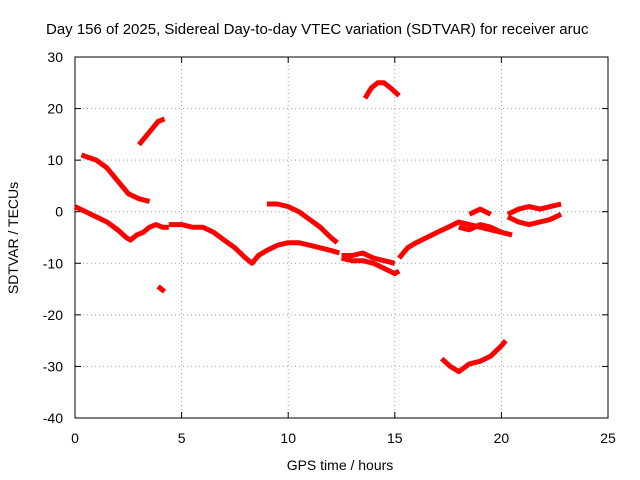  What do you see at coordinates (288, 438) in the screenshot?
I see `x-tick-label: 10` at bounding box center [288, 438].